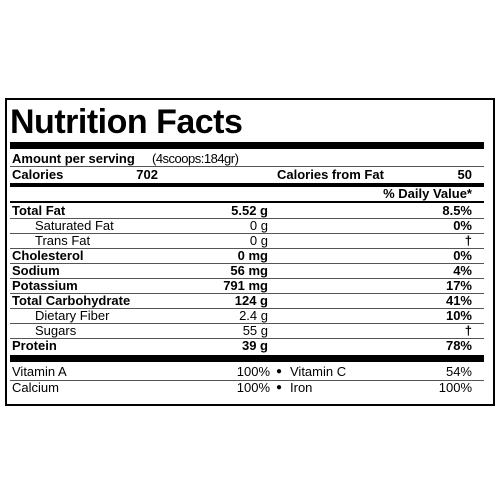 The image size is (500, 500). What do you see at coordinates (251, 300) in the screenshot?
I see `nutrient-amount: 124 g` at bounding box center [251, 300].